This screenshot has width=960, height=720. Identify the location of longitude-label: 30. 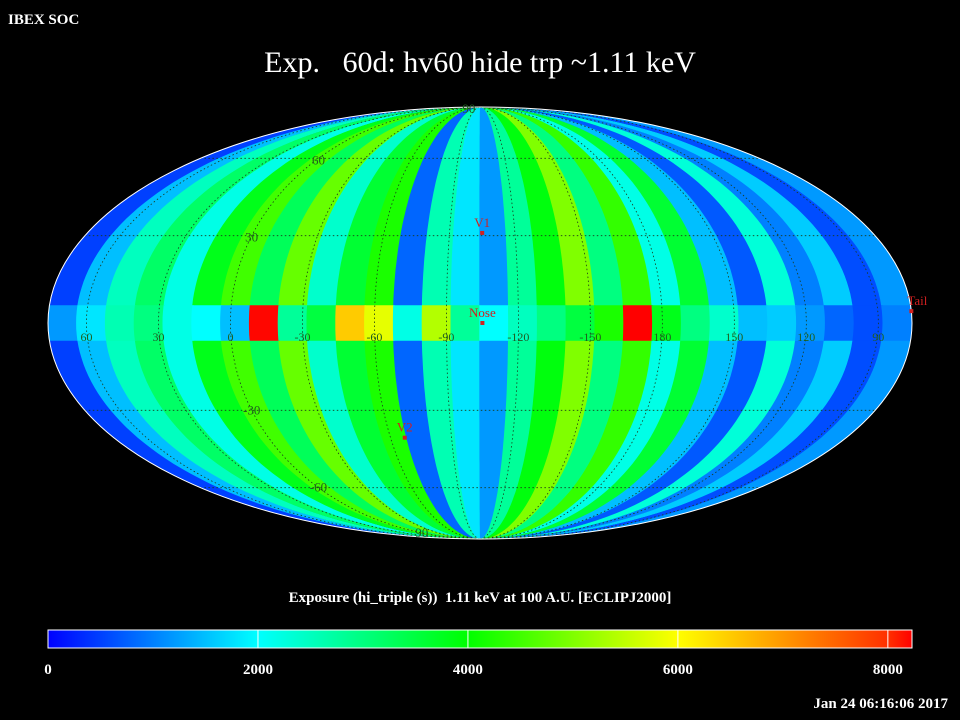
(159, 337).